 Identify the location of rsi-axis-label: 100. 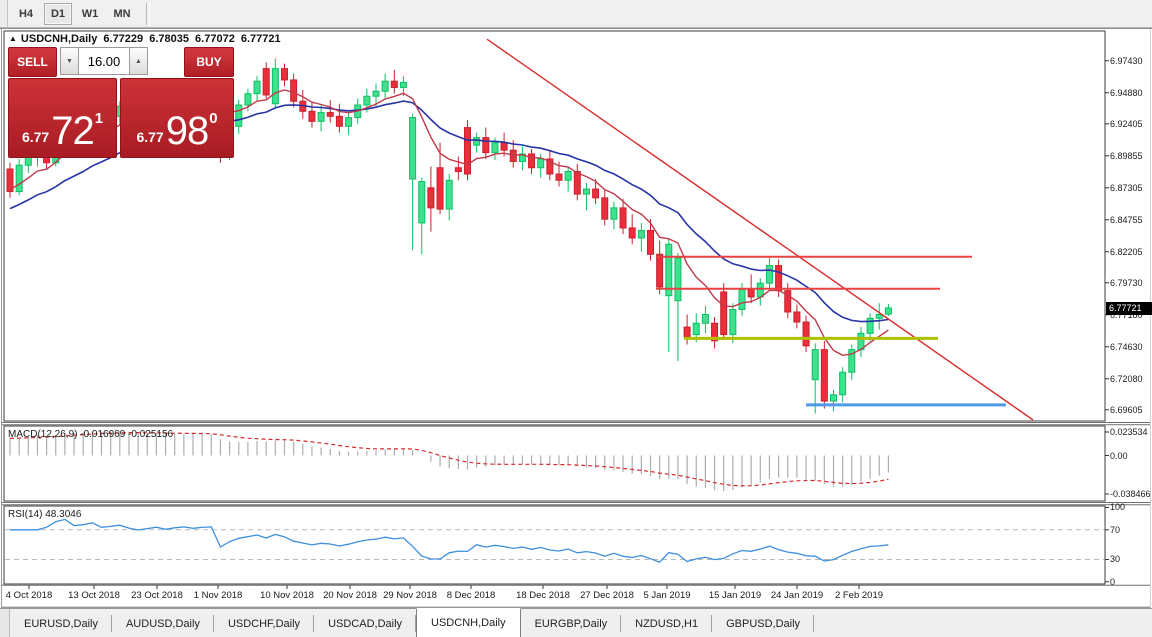
(1118, 507).